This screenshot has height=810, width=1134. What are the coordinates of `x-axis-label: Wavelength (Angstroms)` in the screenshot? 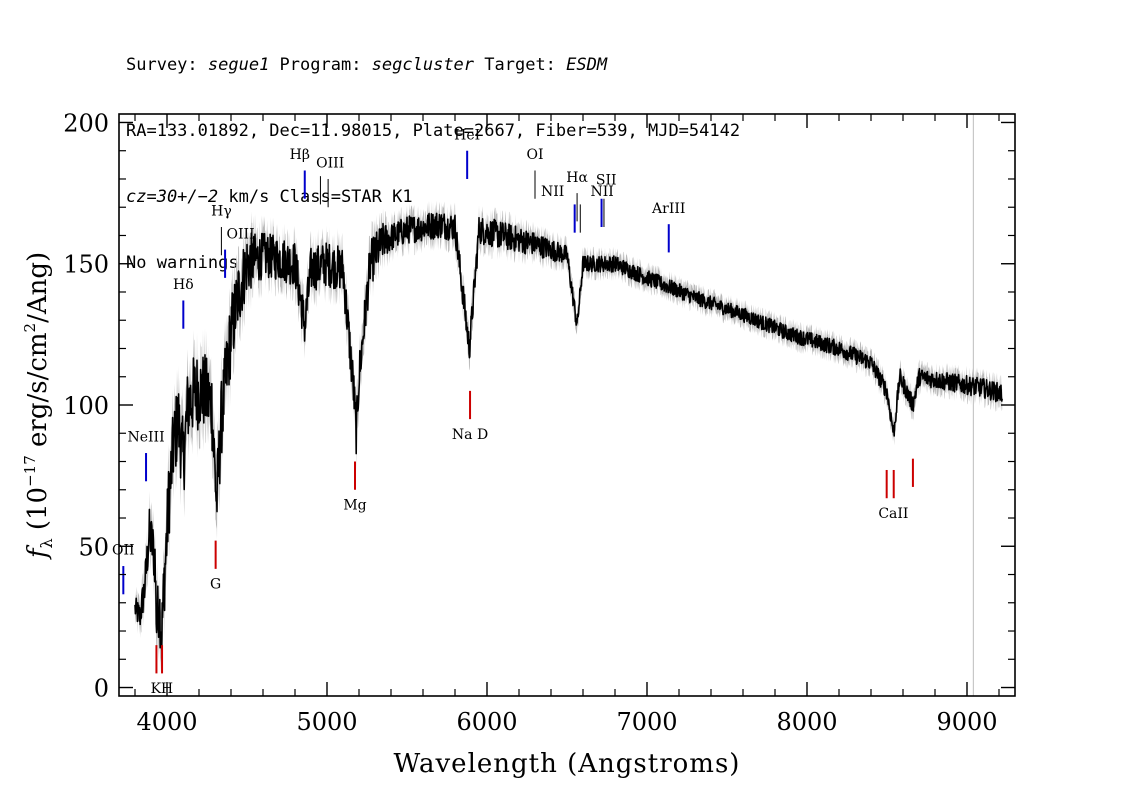 It's located at (567, 764).